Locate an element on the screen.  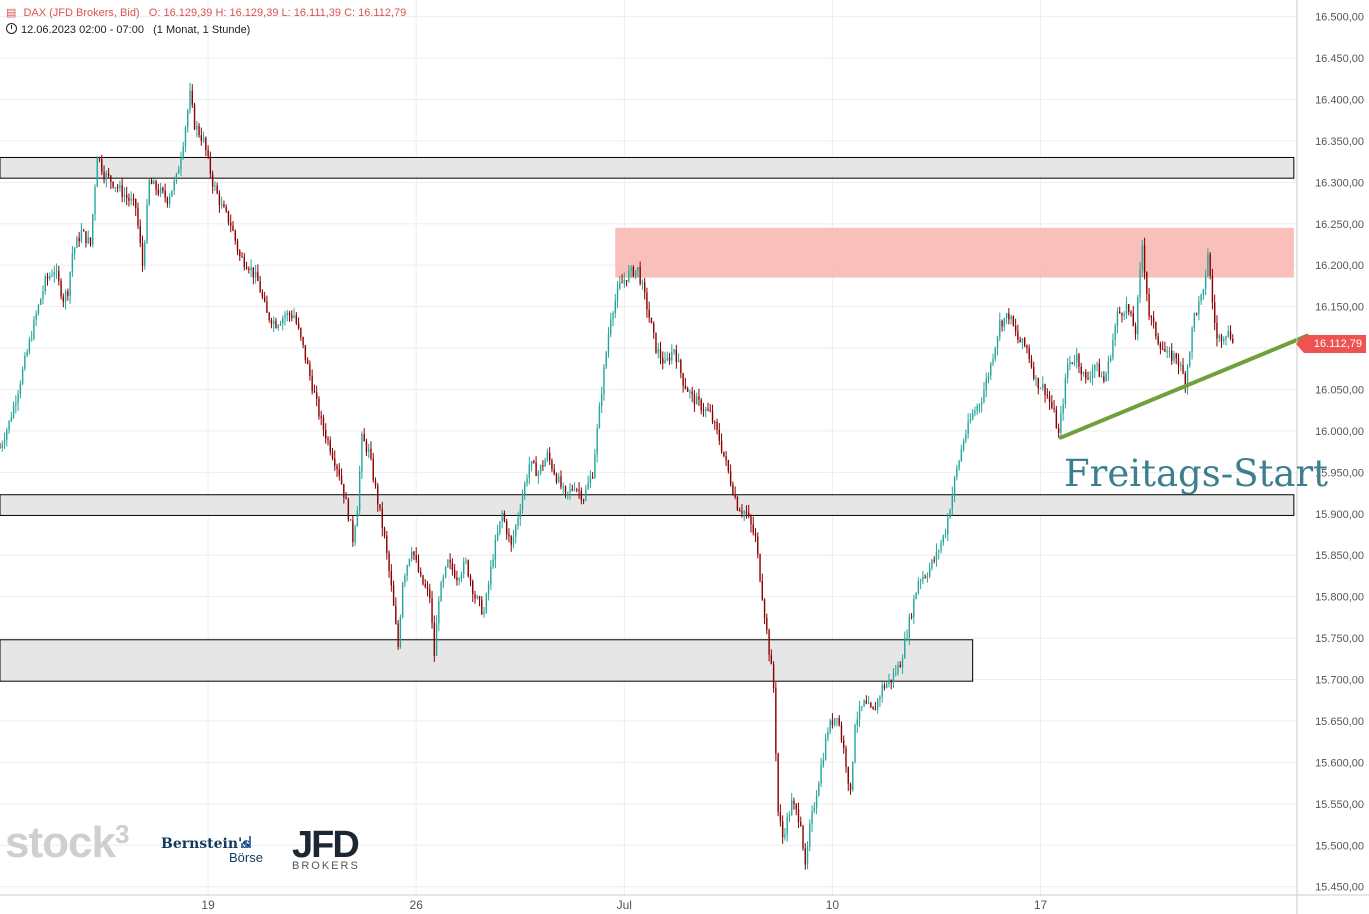
uptrend-line is located at coordinates (1183, 386).